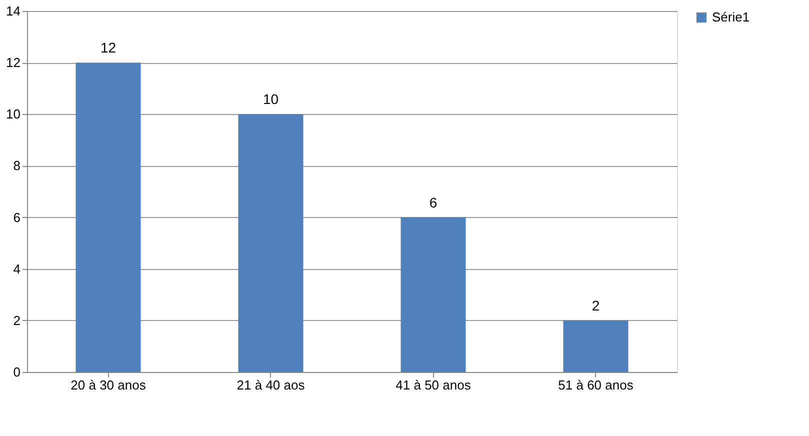 The width and height of the screenshot is (809, 436). What do you see at coordinates (16, 268) in the screenshot?
I see `y-tick-label: 4` at bounding box center [16, 268].